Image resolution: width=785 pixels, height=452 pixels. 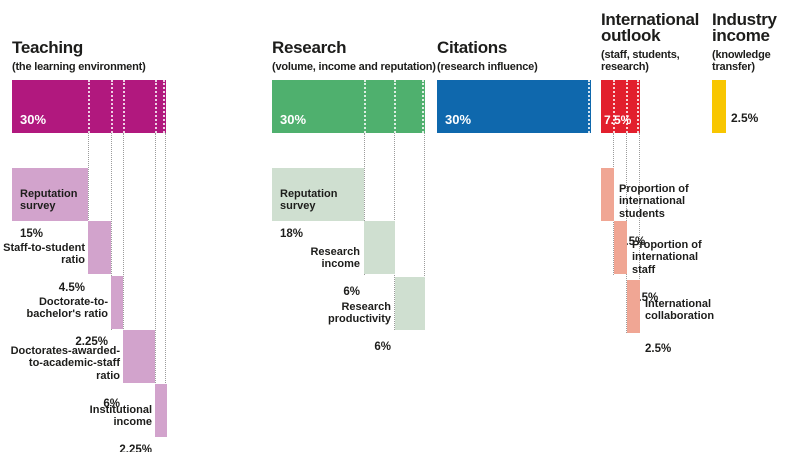 I want to click on pillar-subtitle-citations: (research influence), so click(x=487, y=67).